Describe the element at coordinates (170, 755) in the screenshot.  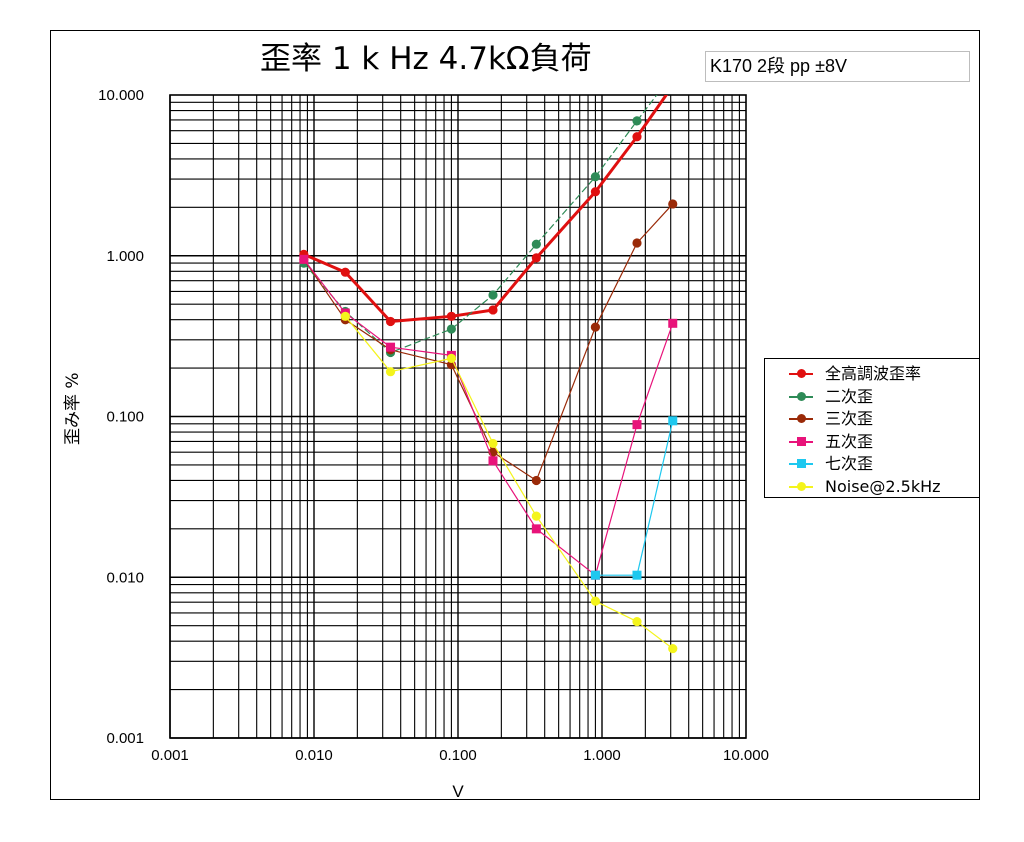
I see `x-tick-label: 0.001` at that location.